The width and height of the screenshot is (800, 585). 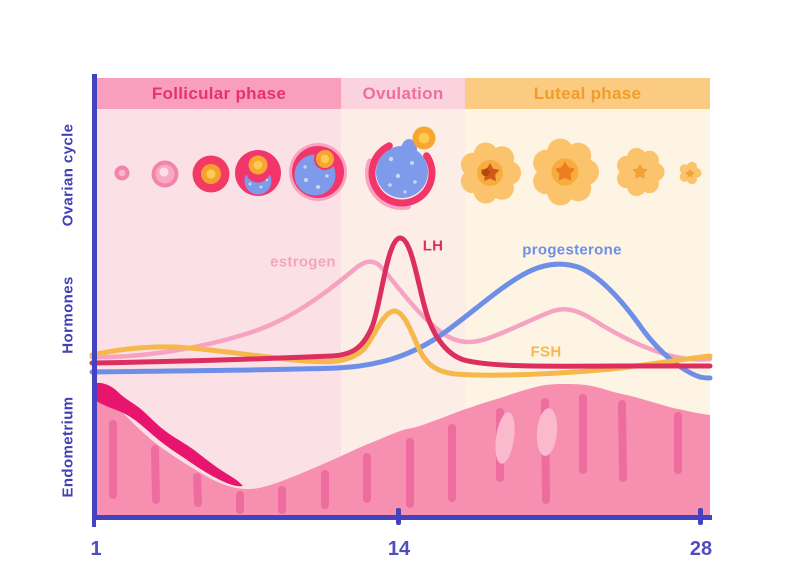 I want to click on antral-follicle-icon, so click(x=258, y=173).